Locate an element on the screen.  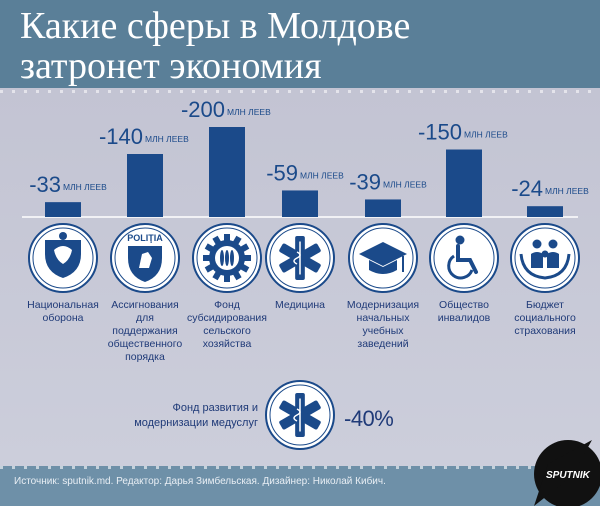
fund-label-line-1: Фонд развития и is located at coordinates (215, 408).